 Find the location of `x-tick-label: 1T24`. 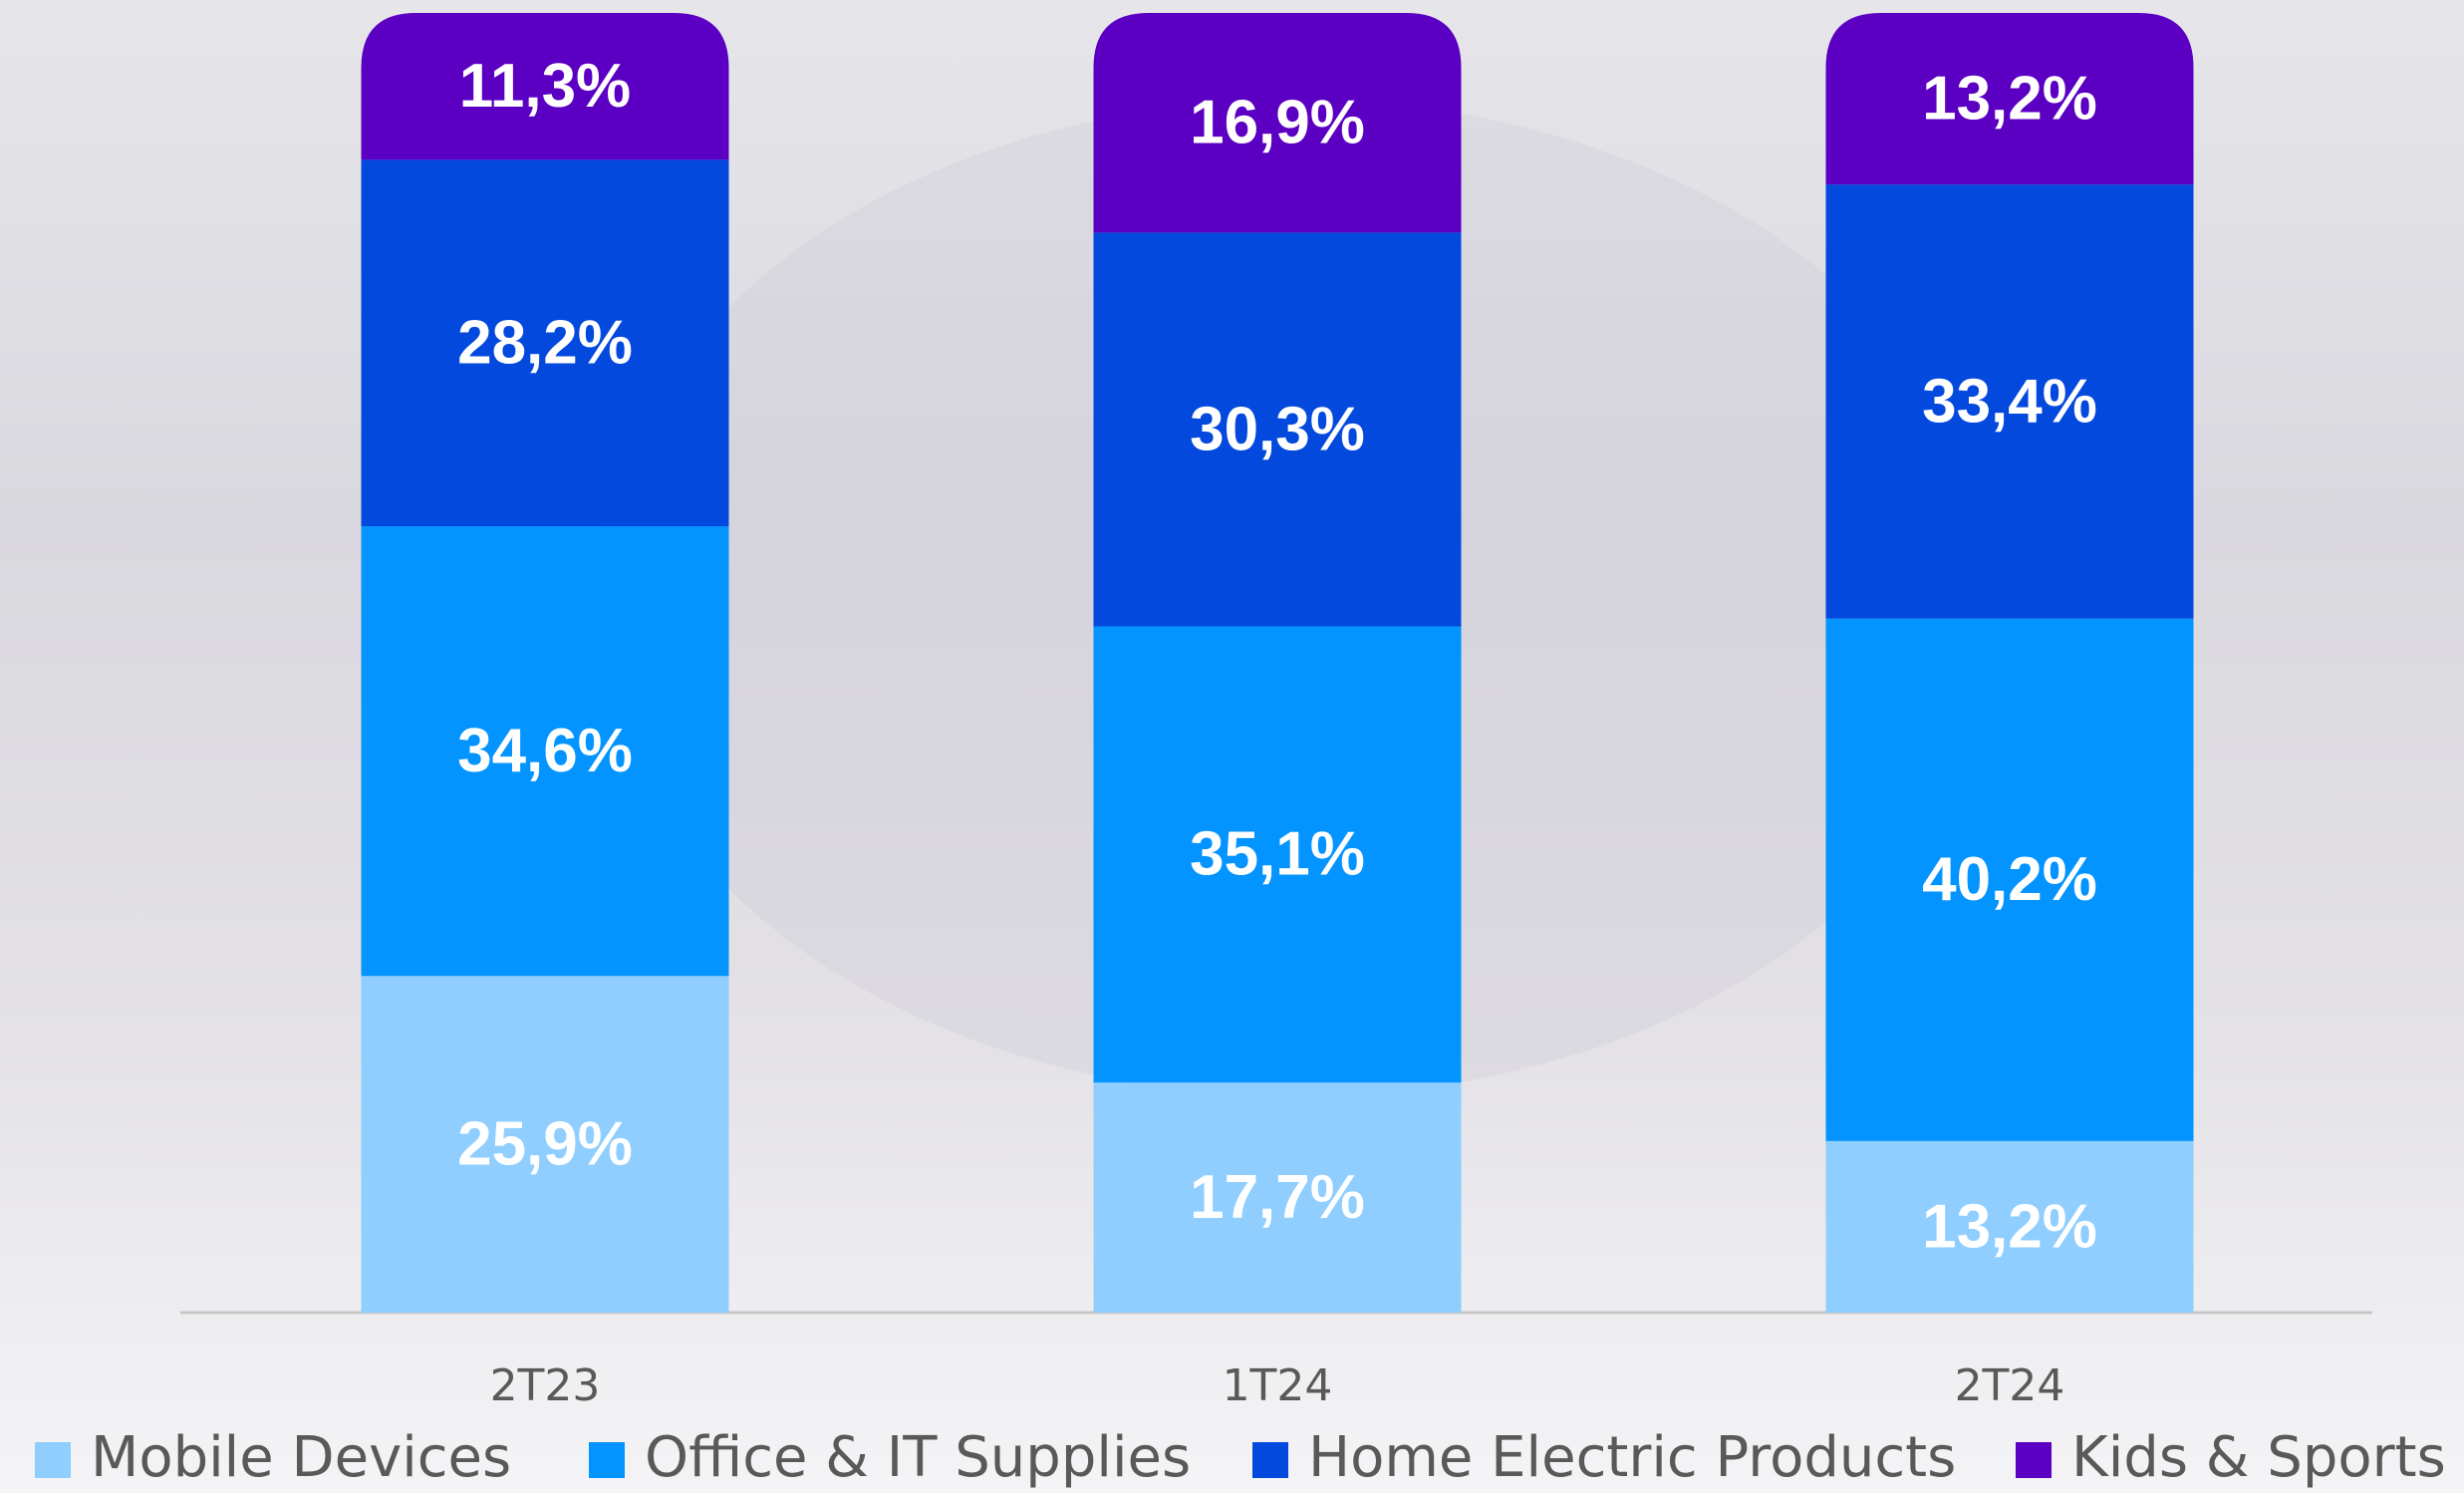

x-tick-label: 1T24 is located at coordinates (1278, 1385).